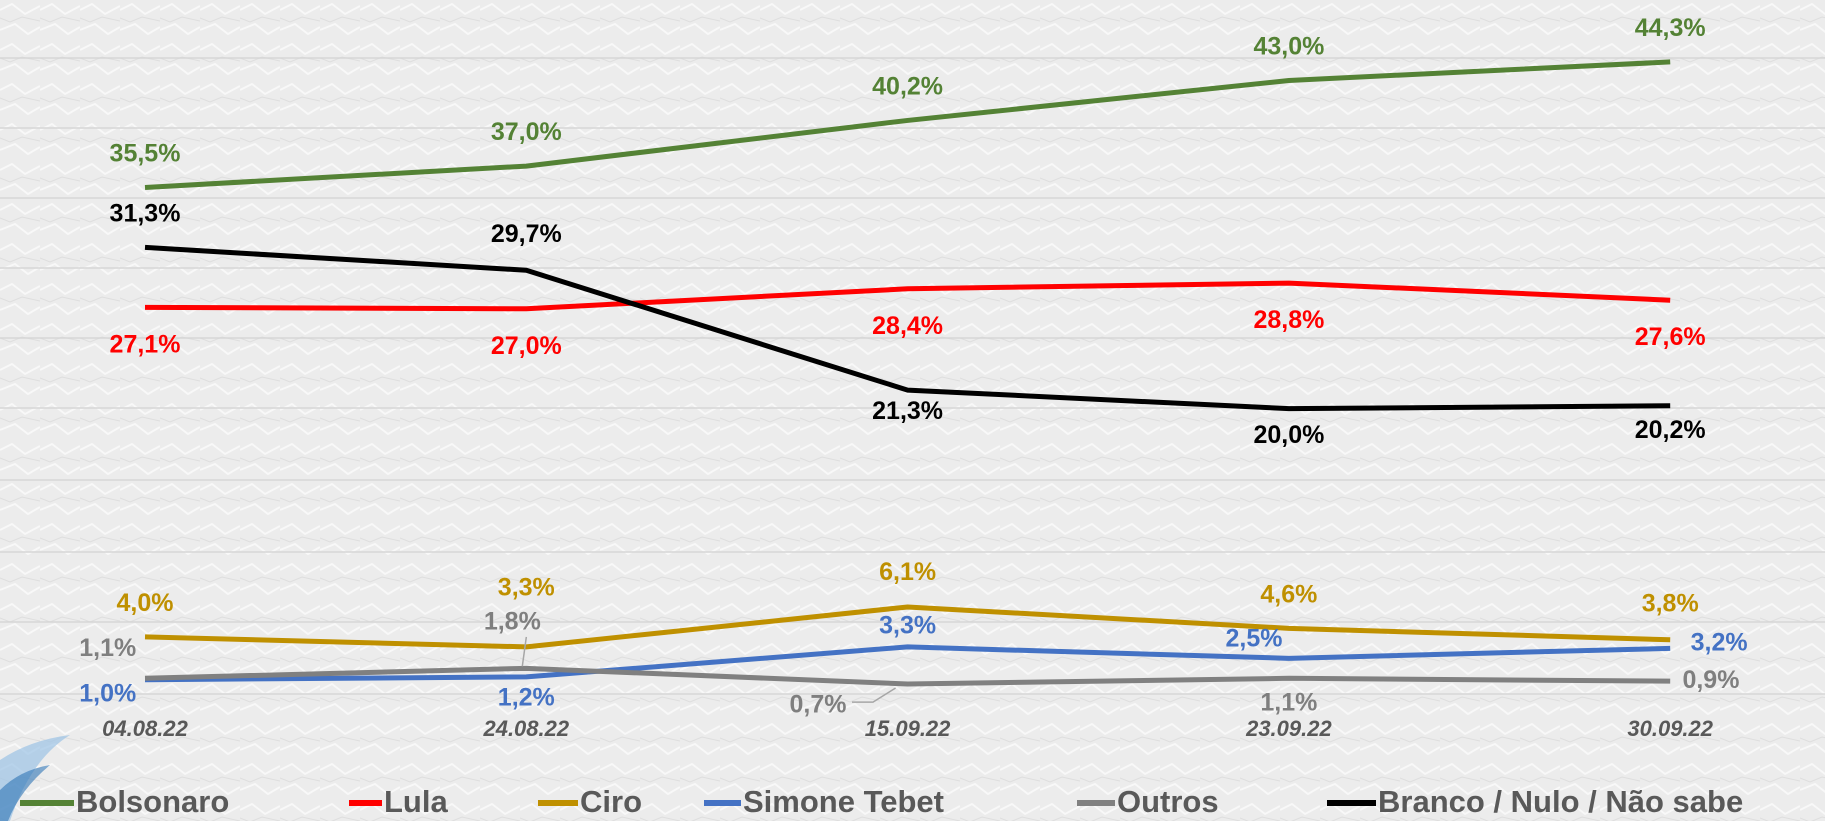 Image resolution: width=1825 pixels, height=821 pixels. Describe the element at coordinates (145, 154) in the screenshot. I see `value-label: 35,5%` at that location.